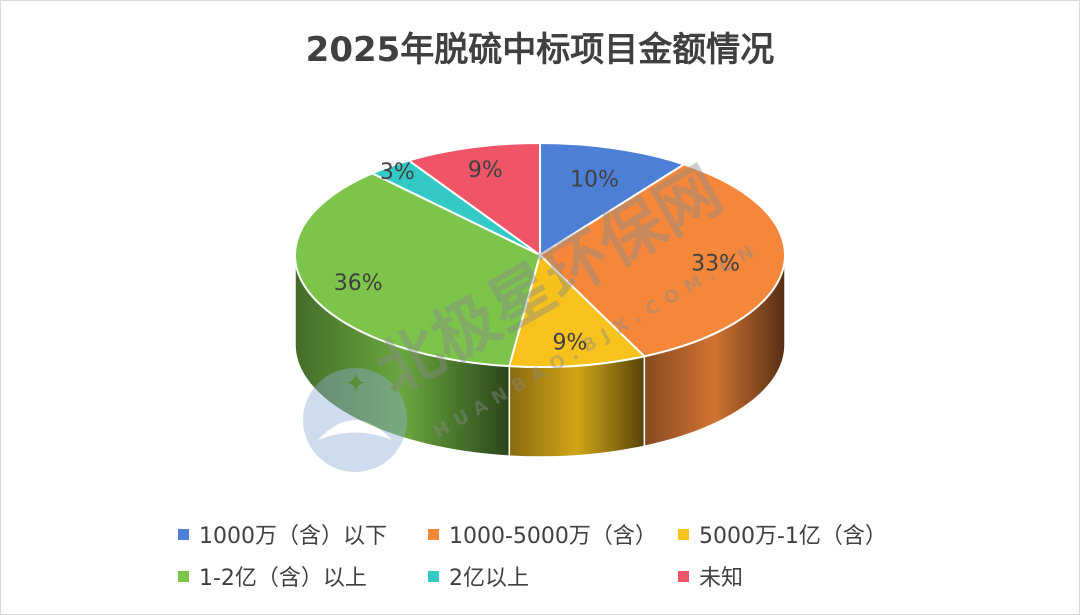 The height and width of the screenshot is (615, 1080). What do you see at coordinates (793, 536) in the screenshot?
I see `legend-label-2: 5000万-1亿（含）` at bounding box center [793, 536].